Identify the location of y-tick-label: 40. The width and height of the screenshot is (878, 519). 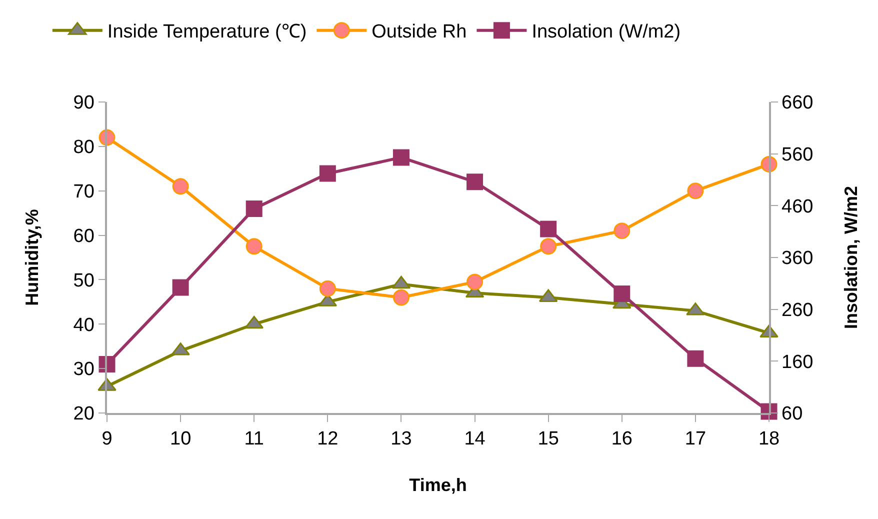
(83, 325).